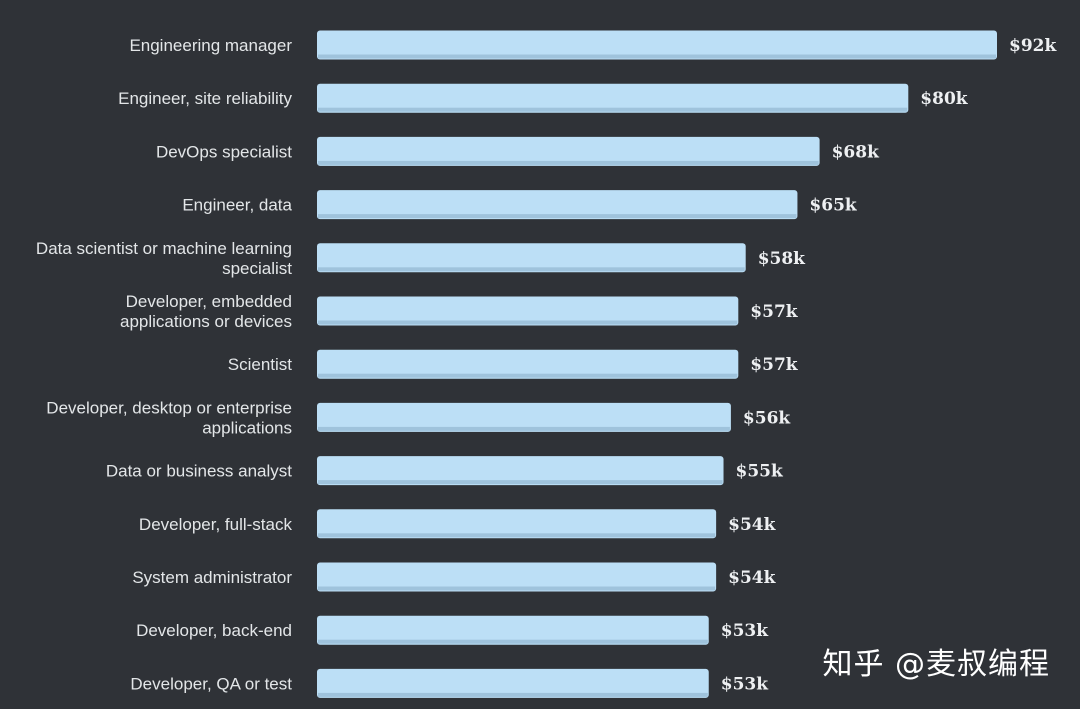 The image size is (1080, 709). I want to click on category-label: Developer, back-end, so click(214, 630).